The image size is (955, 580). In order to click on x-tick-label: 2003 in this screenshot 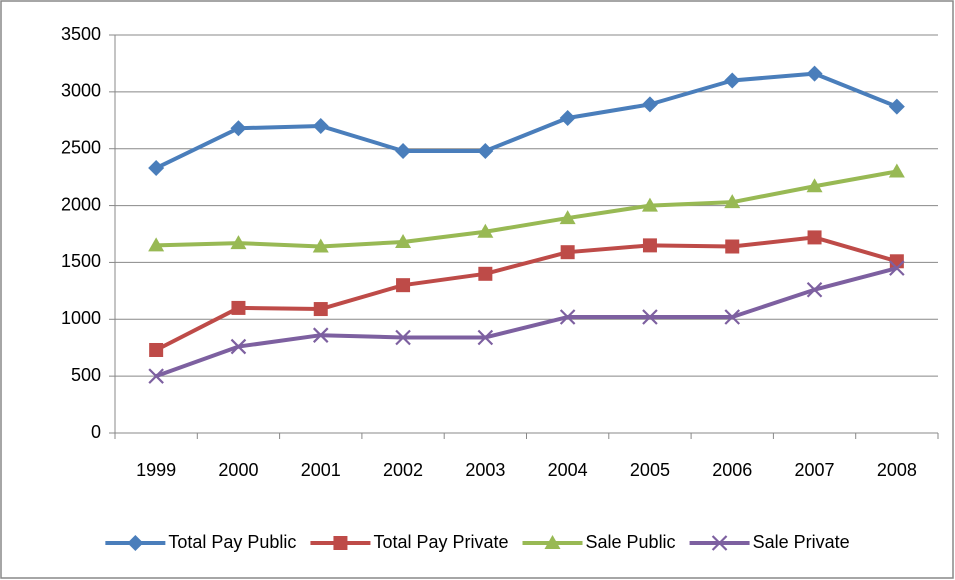, I will do `click(485, 470)`.